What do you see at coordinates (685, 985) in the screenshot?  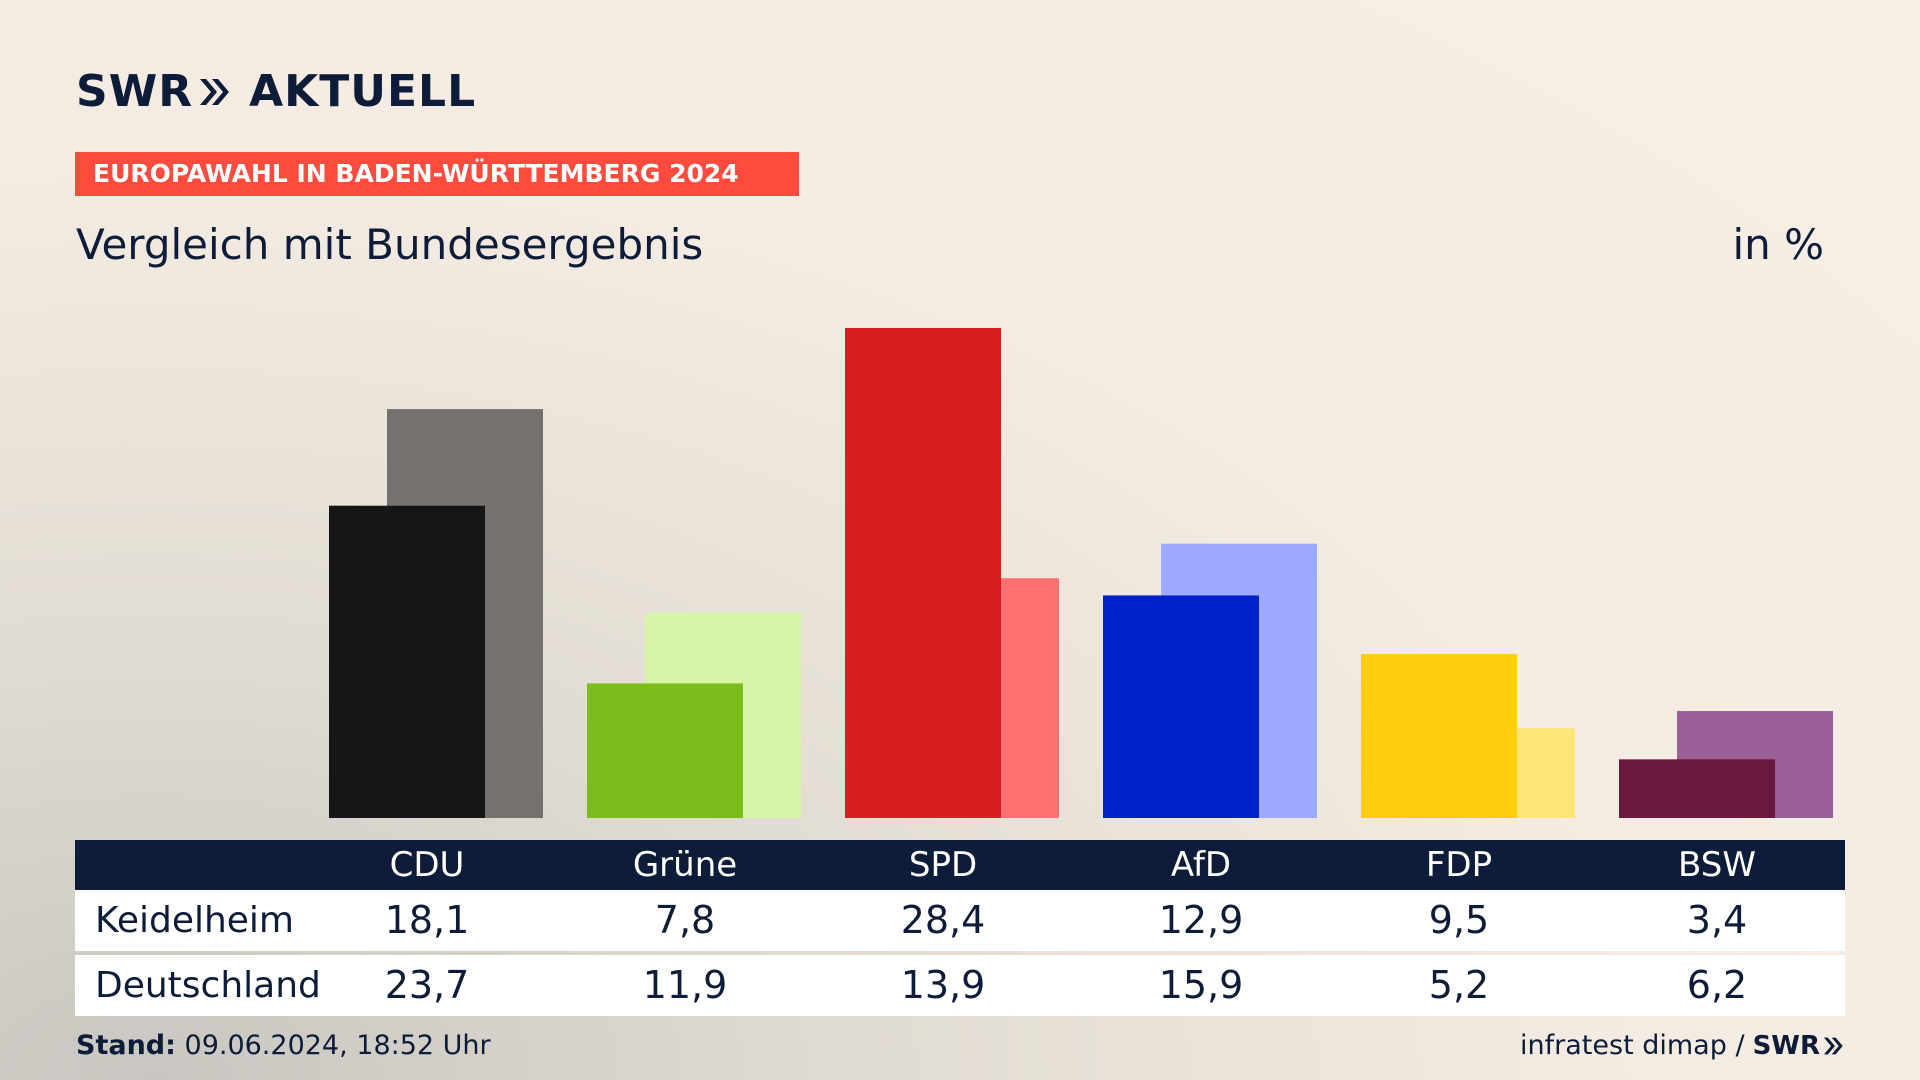 I see `value-cell: 11,9` at bounding box center [685, 985].